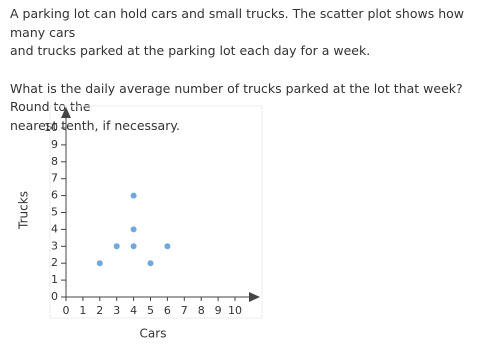 This screenshot has height=362, width=499. Describe the element at coordinates (51, 127) in the screenshot. I see `y-tick-label: 10` at that location.